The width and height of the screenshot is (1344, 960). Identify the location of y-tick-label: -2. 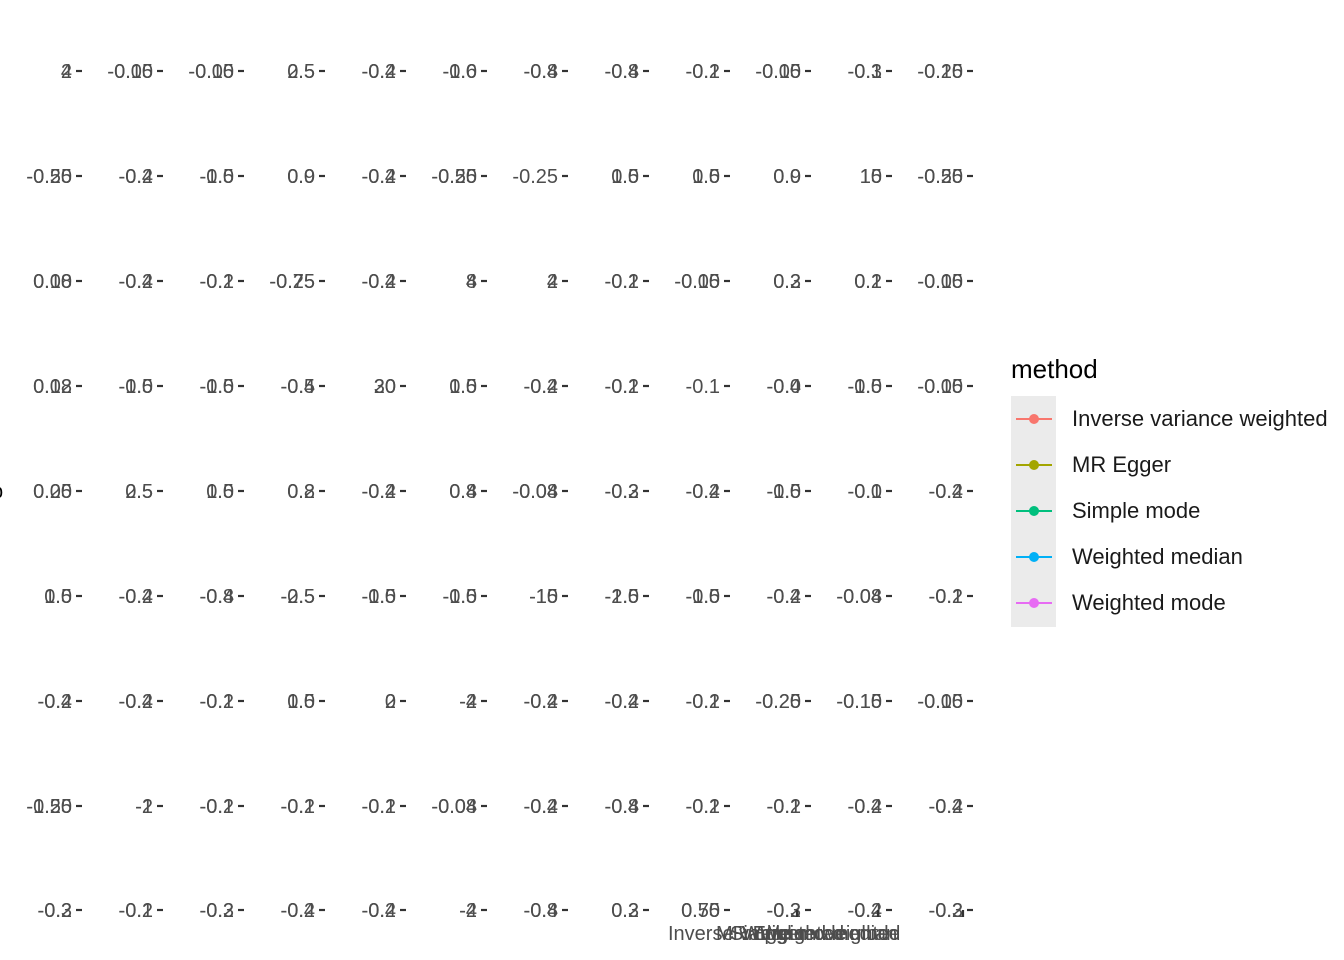
(468, 702).